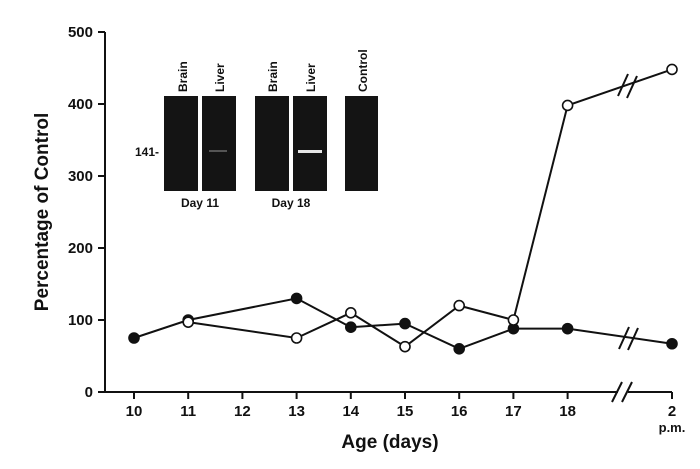 The height and width of the screenshot is (469, 700). I want to click on gel-label-brain-2: Brain, so click(273, 76).